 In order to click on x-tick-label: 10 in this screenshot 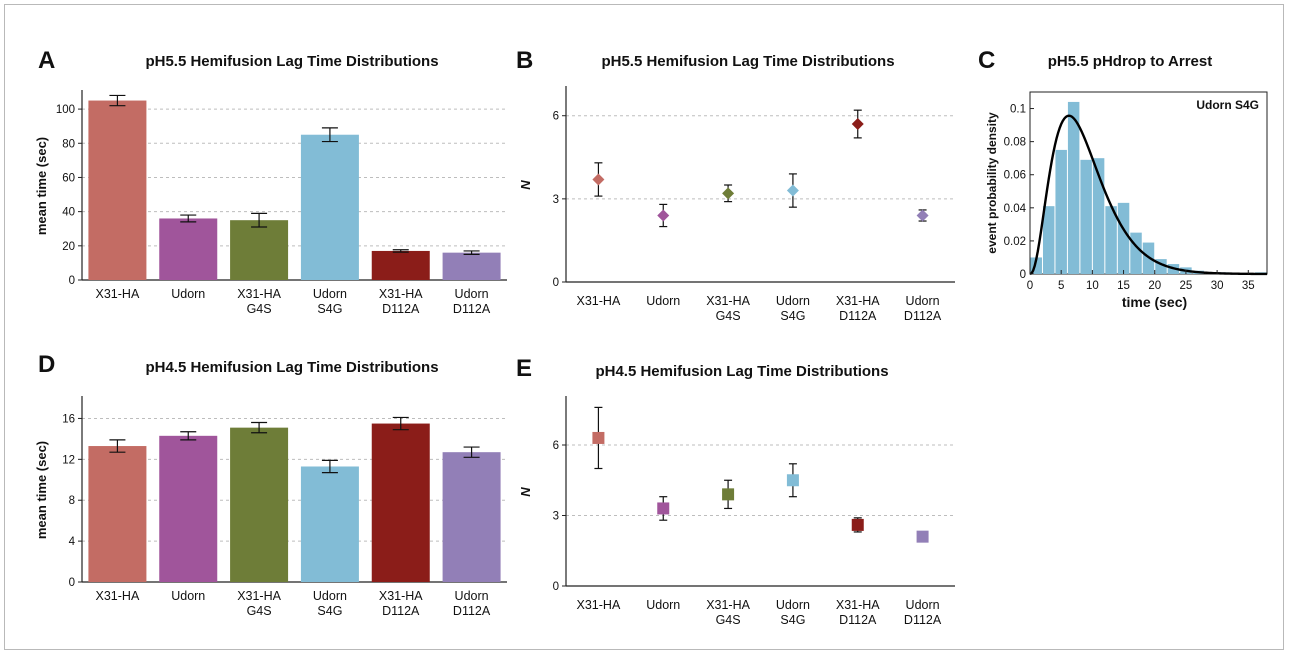, I will do `click(1092, 286)`.